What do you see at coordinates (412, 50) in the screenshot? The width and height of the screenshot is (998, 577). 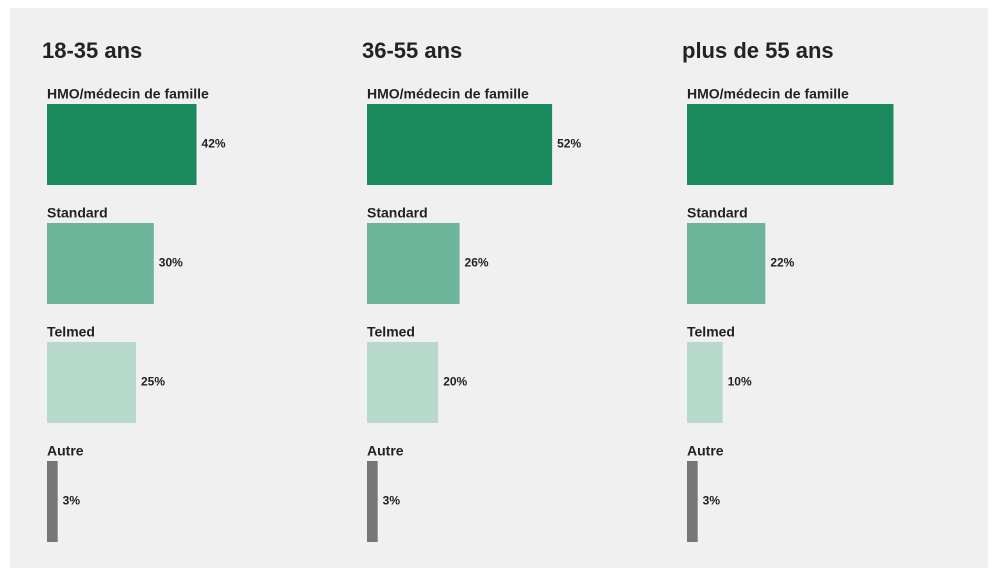 I see `panel-title: 36-55 ans` at bounding box center [412, 50].